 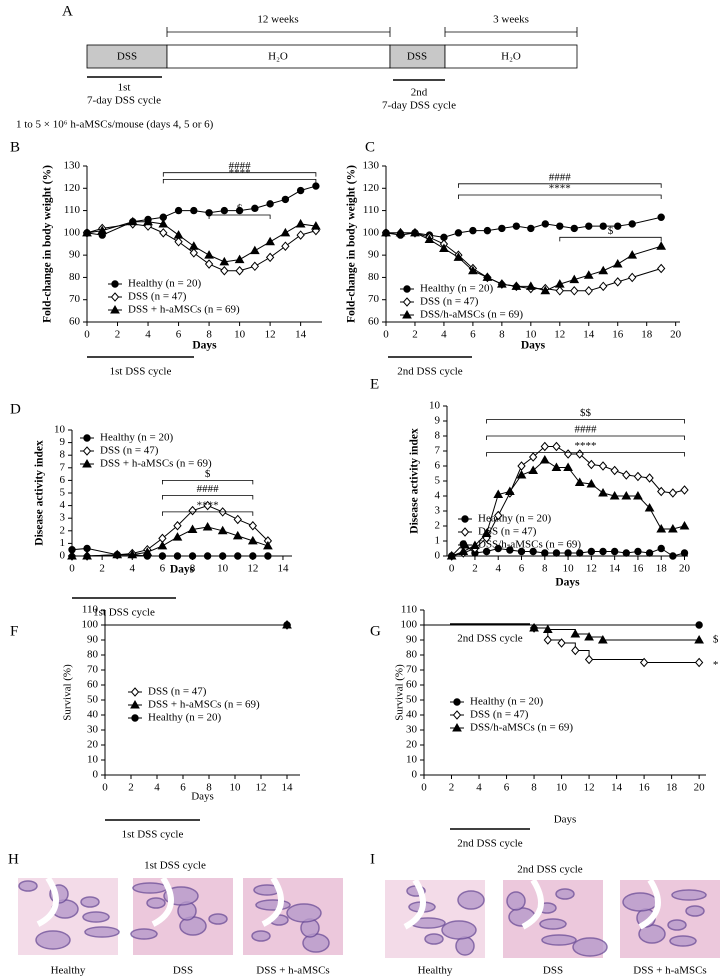 What do you see at coordinates (68, 971) in the screenshot?
I see `histology-caption: Healthy` at bounding box center [68, 971].